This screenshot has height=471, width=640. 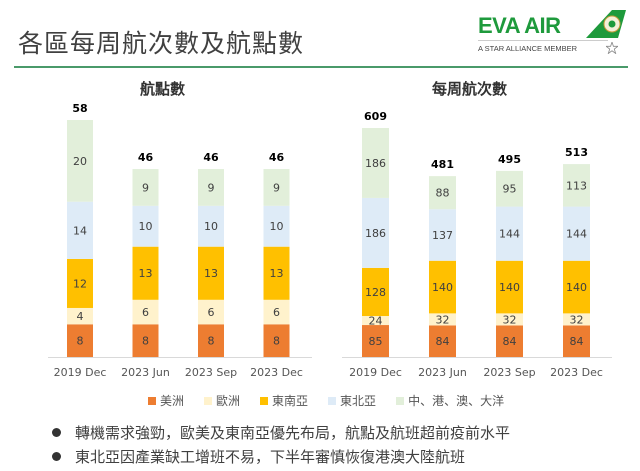 I want to click on legend-item: 東北亞, so click(x=352, y=400).